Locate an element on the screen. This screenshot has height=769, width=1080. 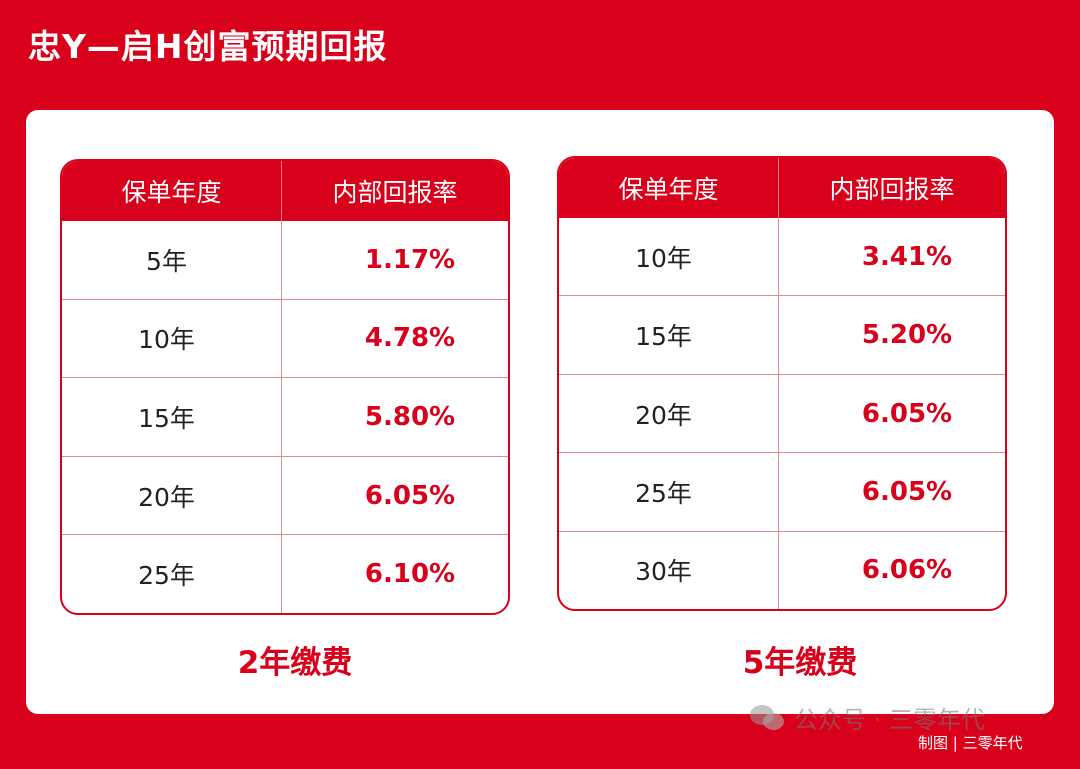
chart-credit: 制图 | 三零年代 is located at coordinates (970, 743).